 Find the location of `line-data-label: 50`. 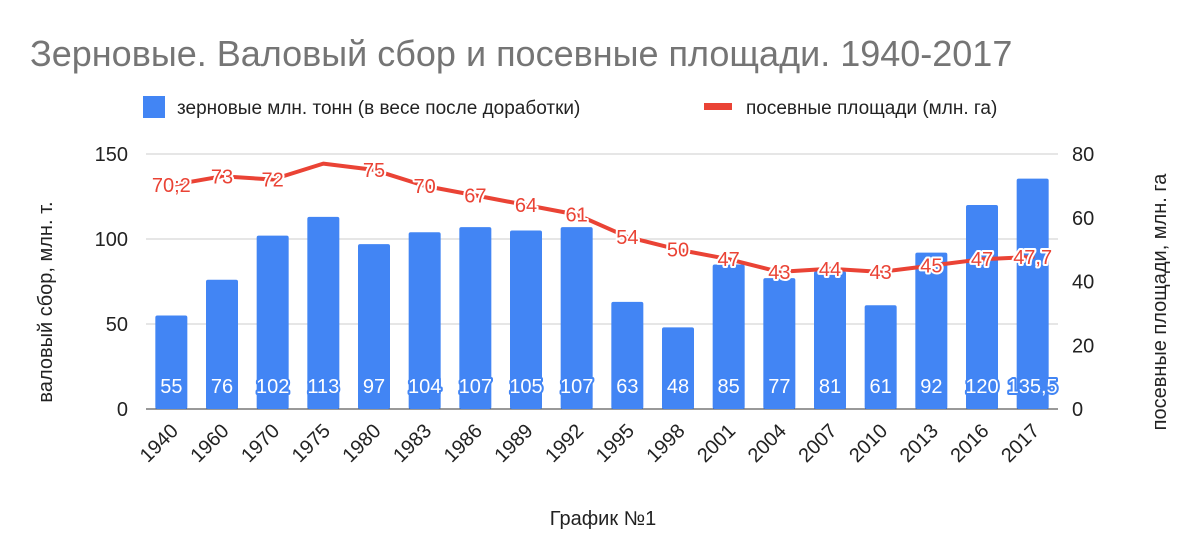

line-data-label: 50 is located at coordinates (678, 251).